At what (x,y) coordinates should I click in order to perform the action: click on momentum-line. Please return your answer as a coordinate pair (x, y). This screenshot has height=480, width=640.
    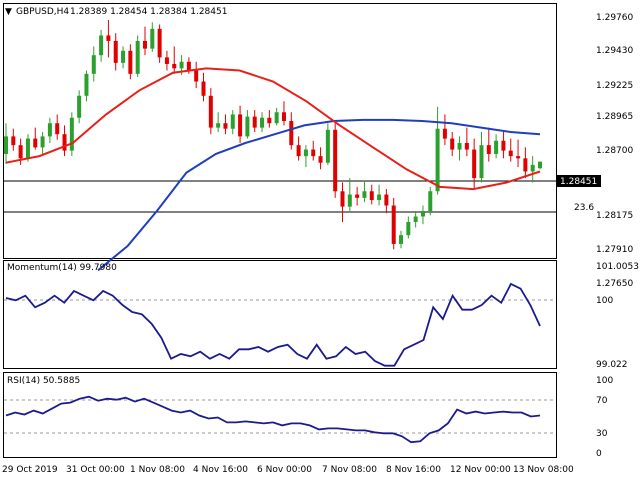
    Looking at the image, I should click on (273, 324).